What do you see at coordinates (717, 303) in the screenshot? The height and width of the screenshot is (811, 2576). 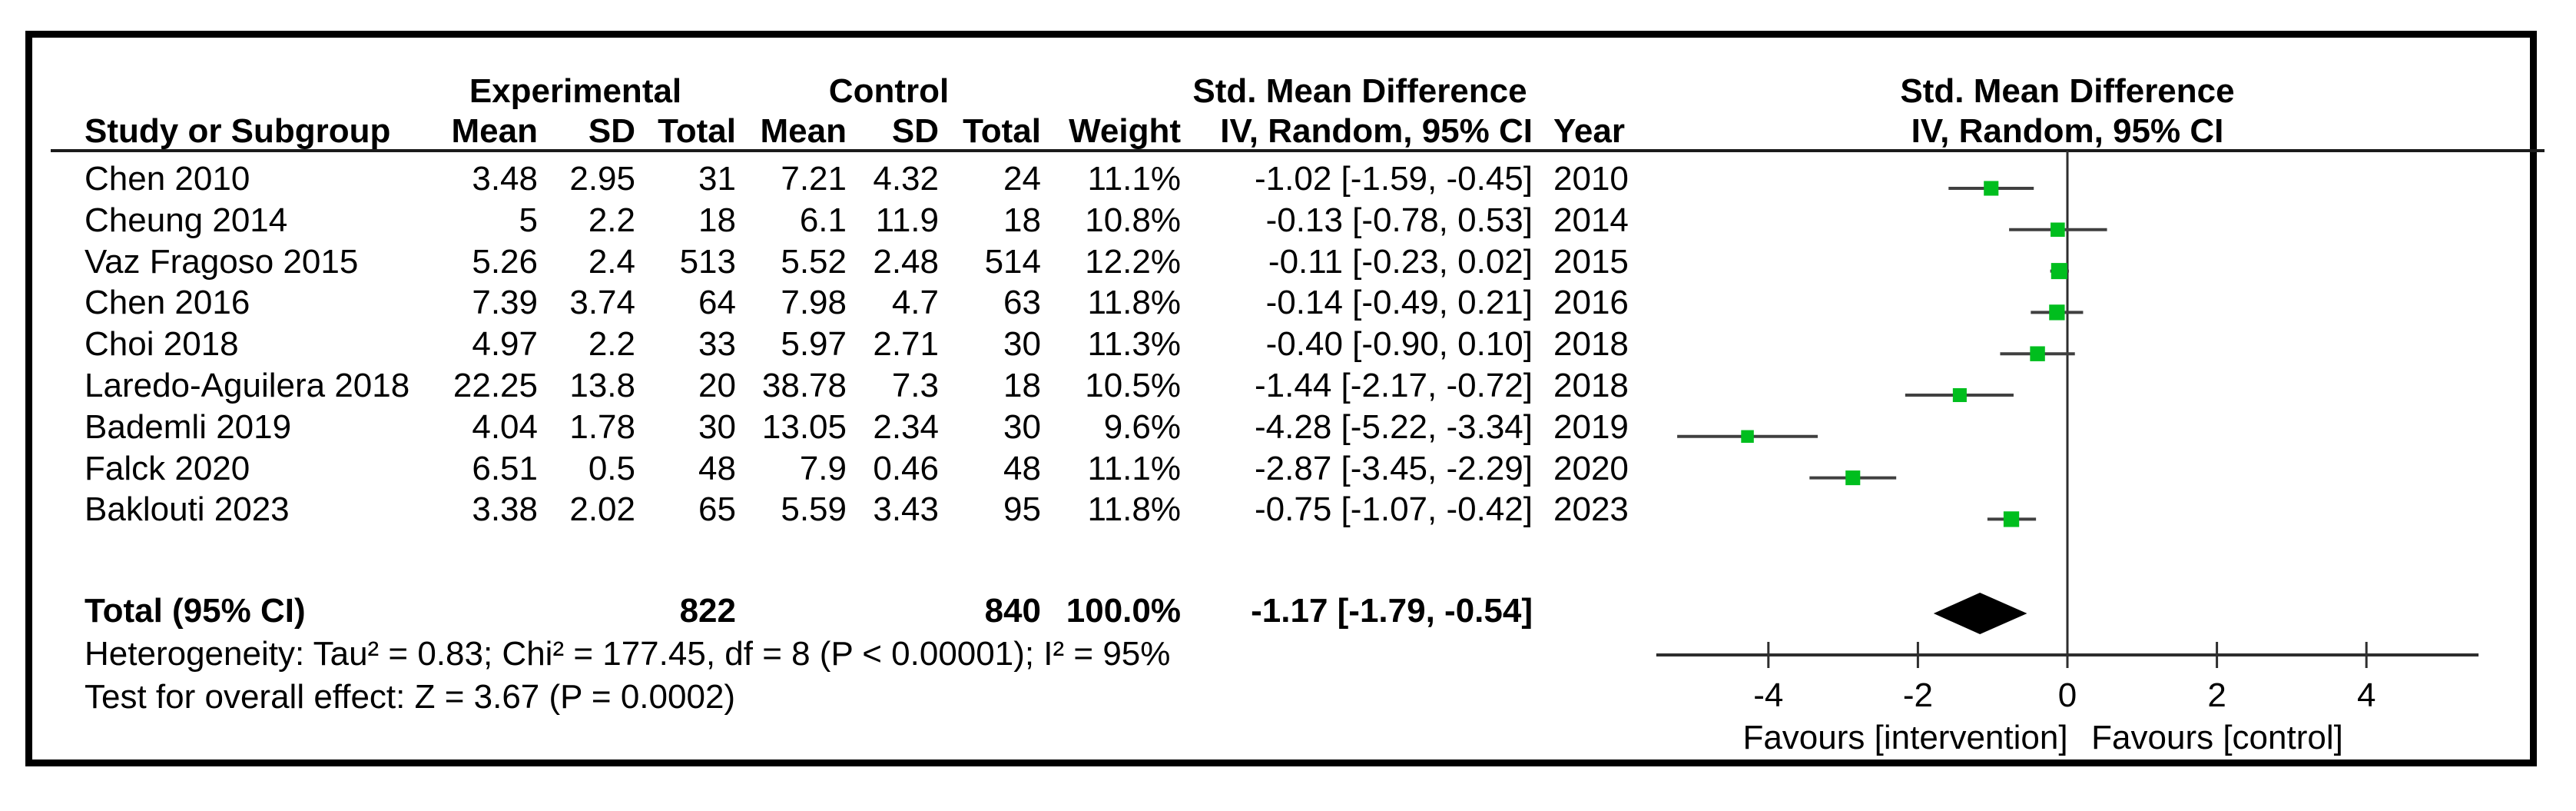 I see `cell-total-experimental: 64` at bounding box center [717, 303].